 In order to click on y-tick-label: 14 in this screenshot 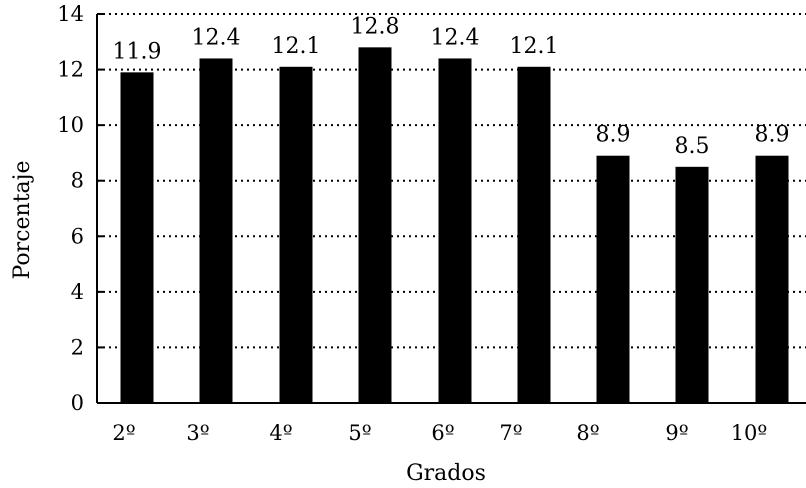, I will do `click(70, 14)`.